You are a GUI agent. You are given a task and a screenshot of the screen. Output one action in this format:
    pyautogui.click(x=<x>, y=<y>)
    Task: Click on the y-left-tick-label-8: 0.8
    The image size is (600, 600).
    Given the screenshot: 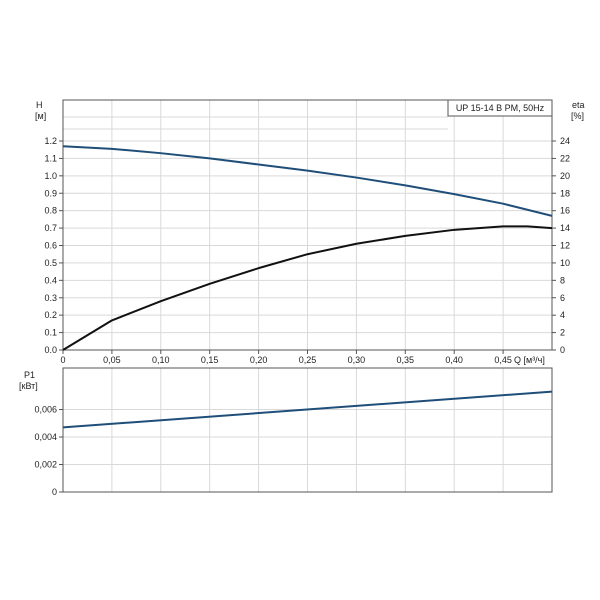 What is the action you would take?
    pyautogui.click(x=50, y=211)
    